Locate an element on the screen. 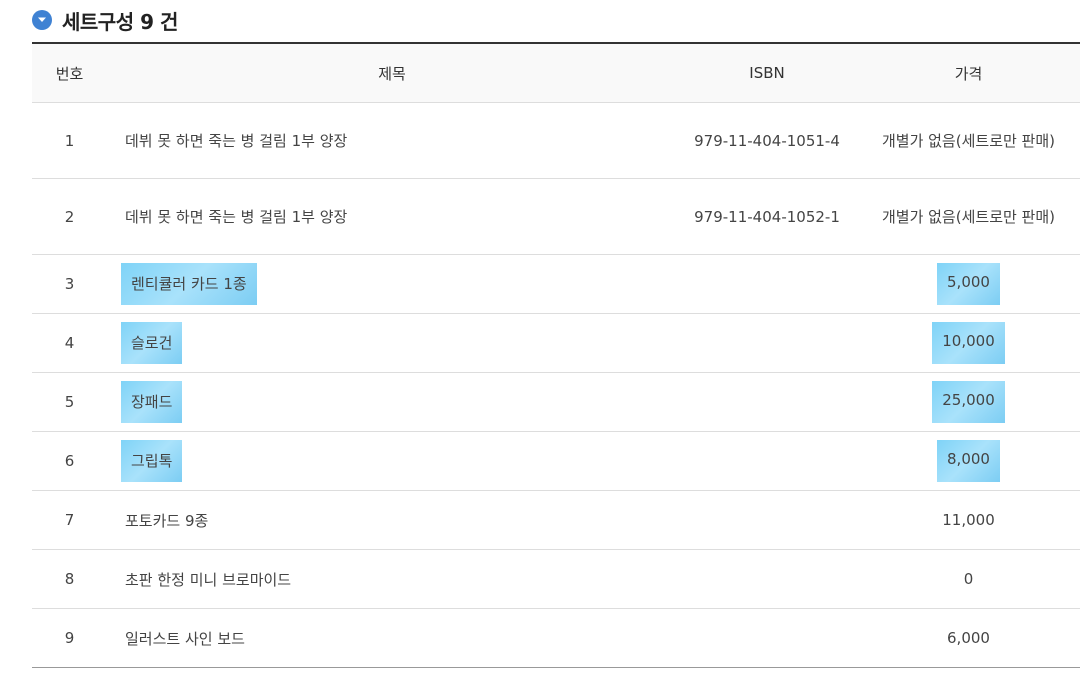  row-price-cell: 0 is located at coordinates (968, 579).